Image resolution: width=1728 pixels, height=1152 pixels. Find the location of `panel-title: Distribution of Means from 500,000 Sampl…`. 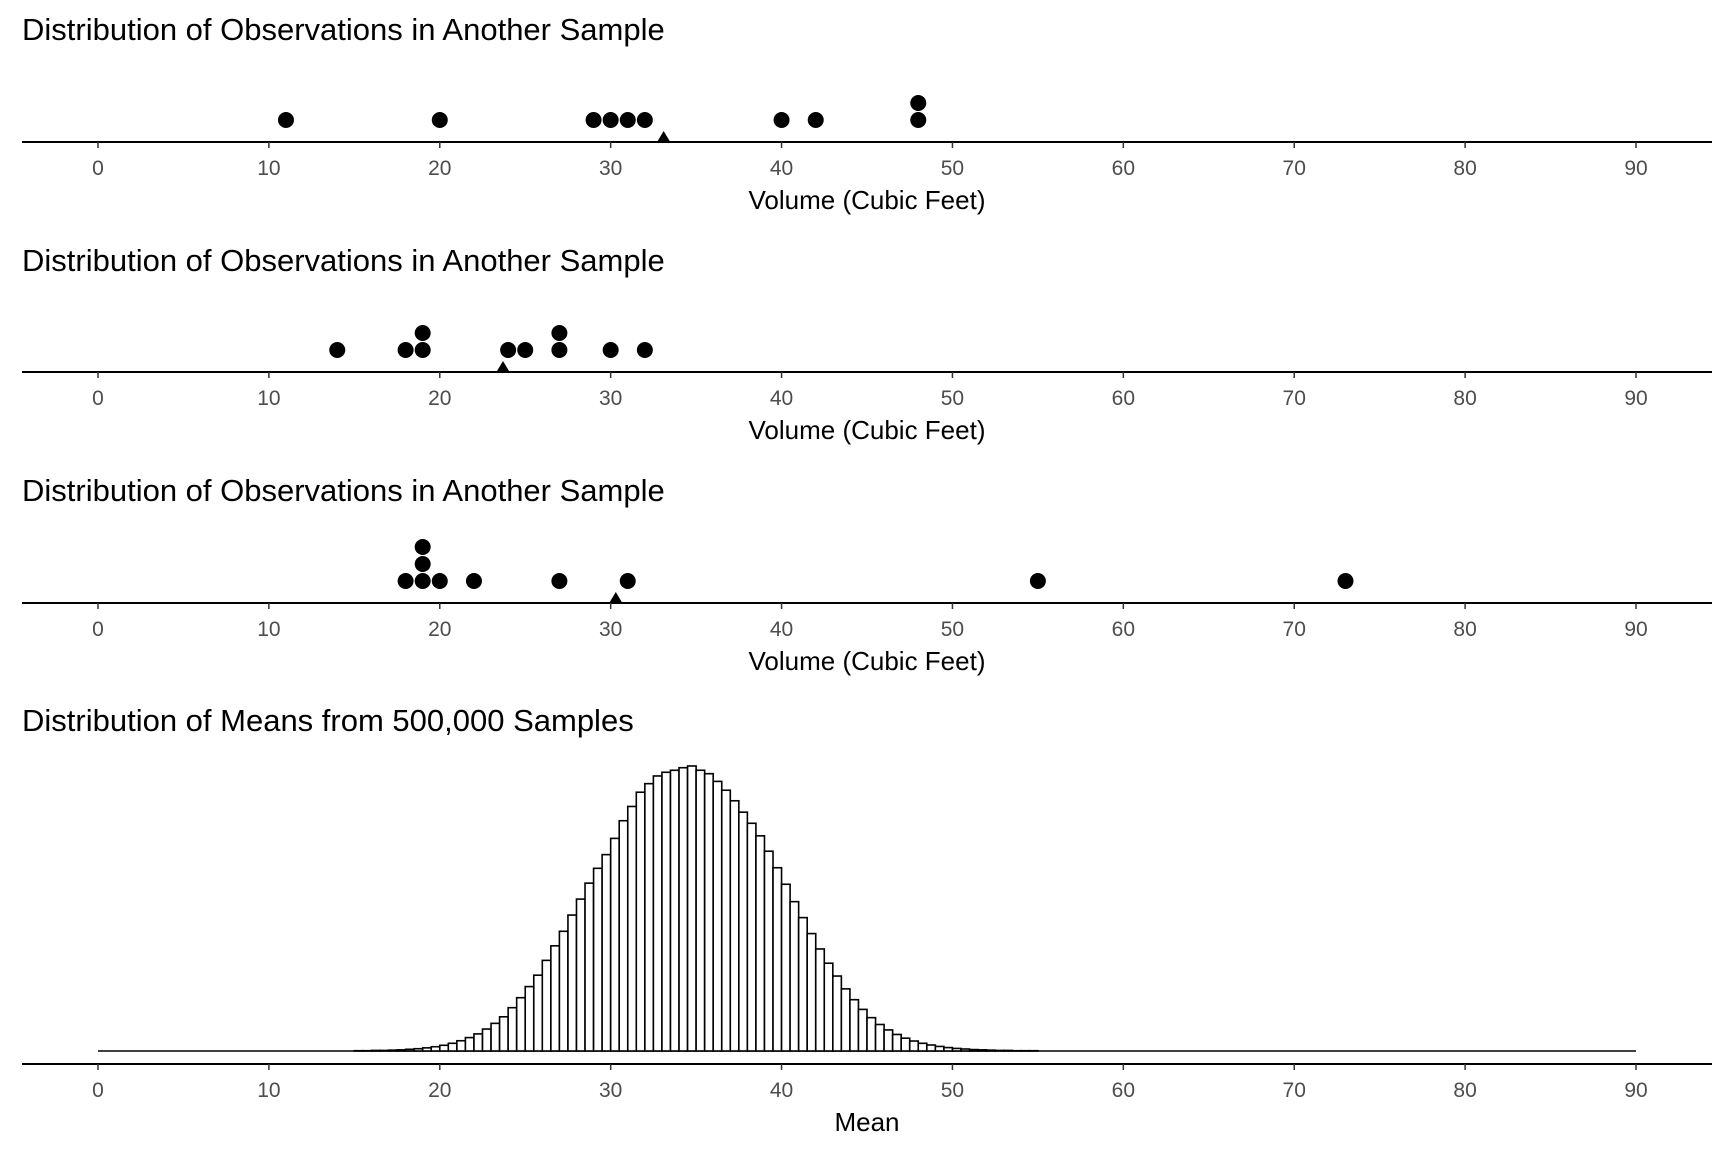

panel-title: Distribution of Means from 500,000 Sampl… is located at coordinates (328, 720).